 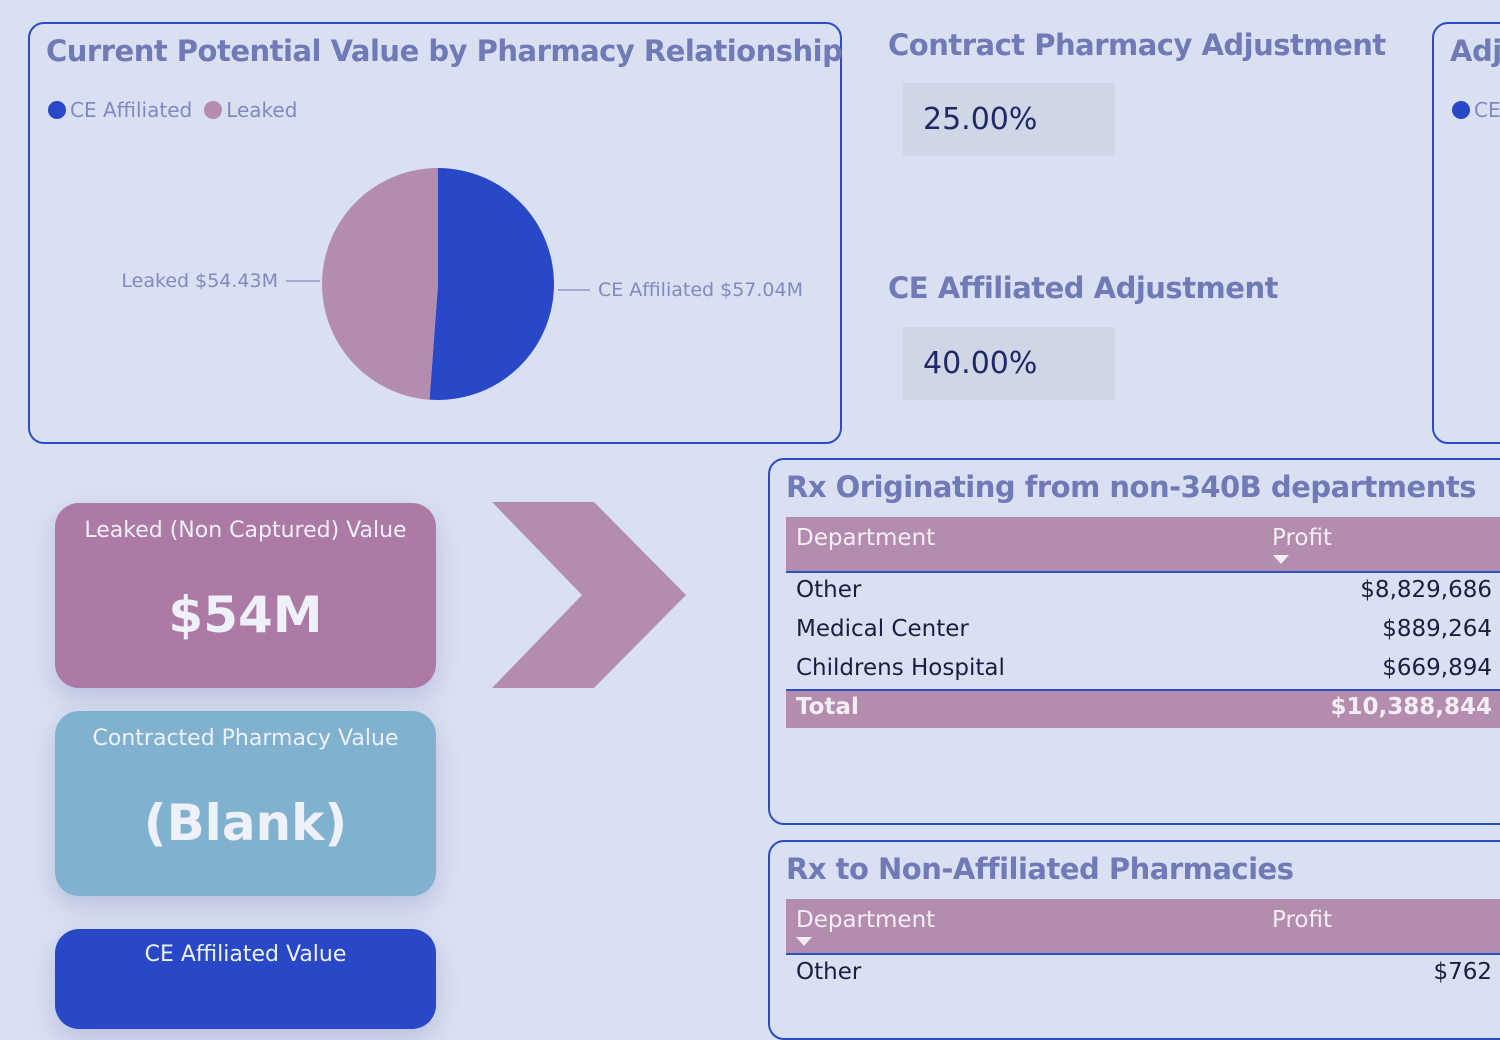 I want to click on legend-label: CE, so click(x=1487, y=110).